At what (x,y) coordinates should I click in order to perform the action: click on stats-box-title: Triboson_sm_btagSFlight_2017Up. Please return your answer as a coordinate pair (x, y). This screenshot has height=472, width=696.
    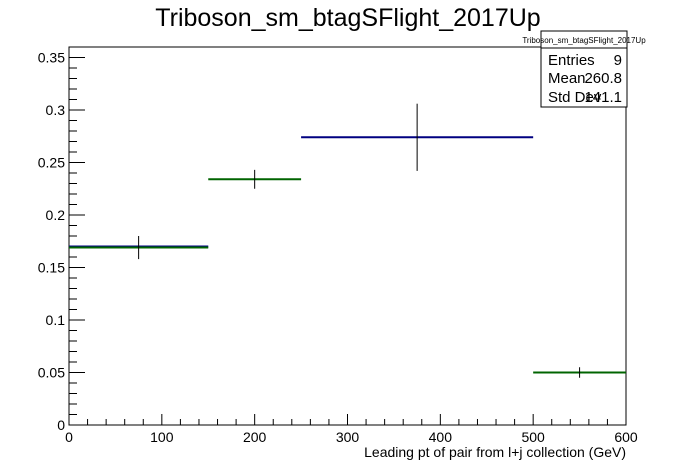
    Looking at the image, I should click on (584, 40).